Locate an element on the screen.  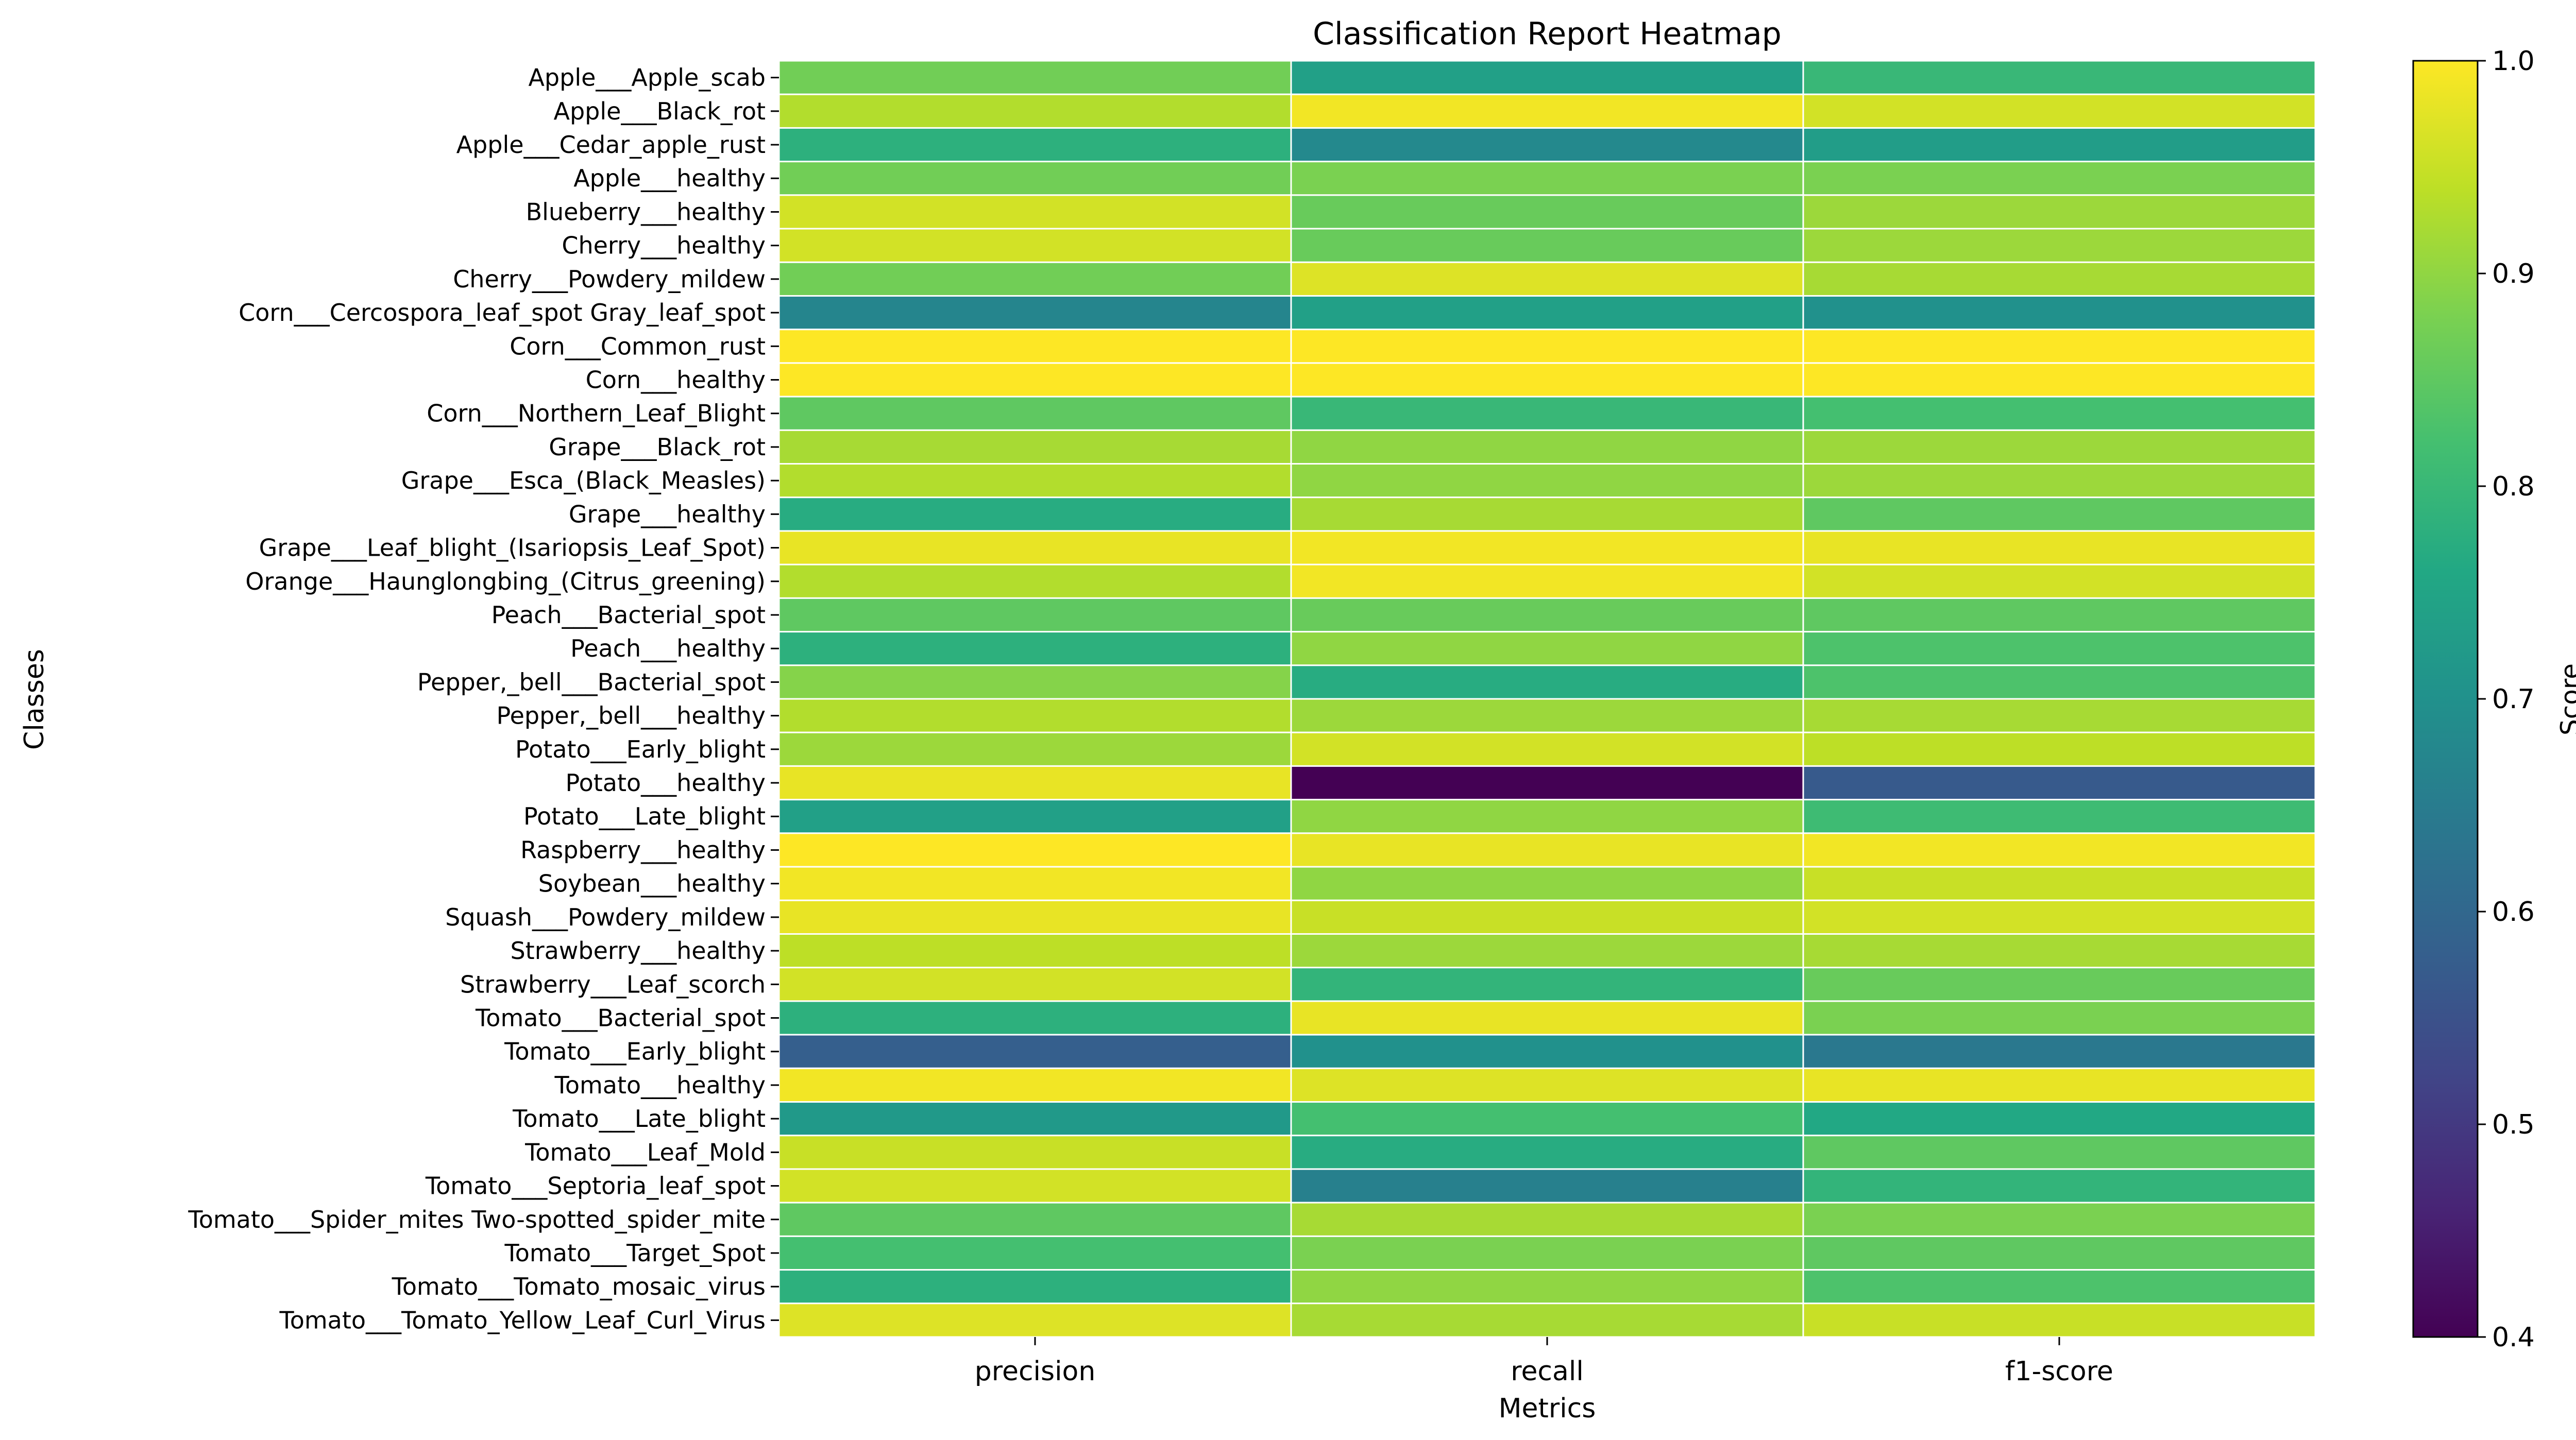
row-tick-label: Tomato___Late_blight is located at coordinates (639, 1119).